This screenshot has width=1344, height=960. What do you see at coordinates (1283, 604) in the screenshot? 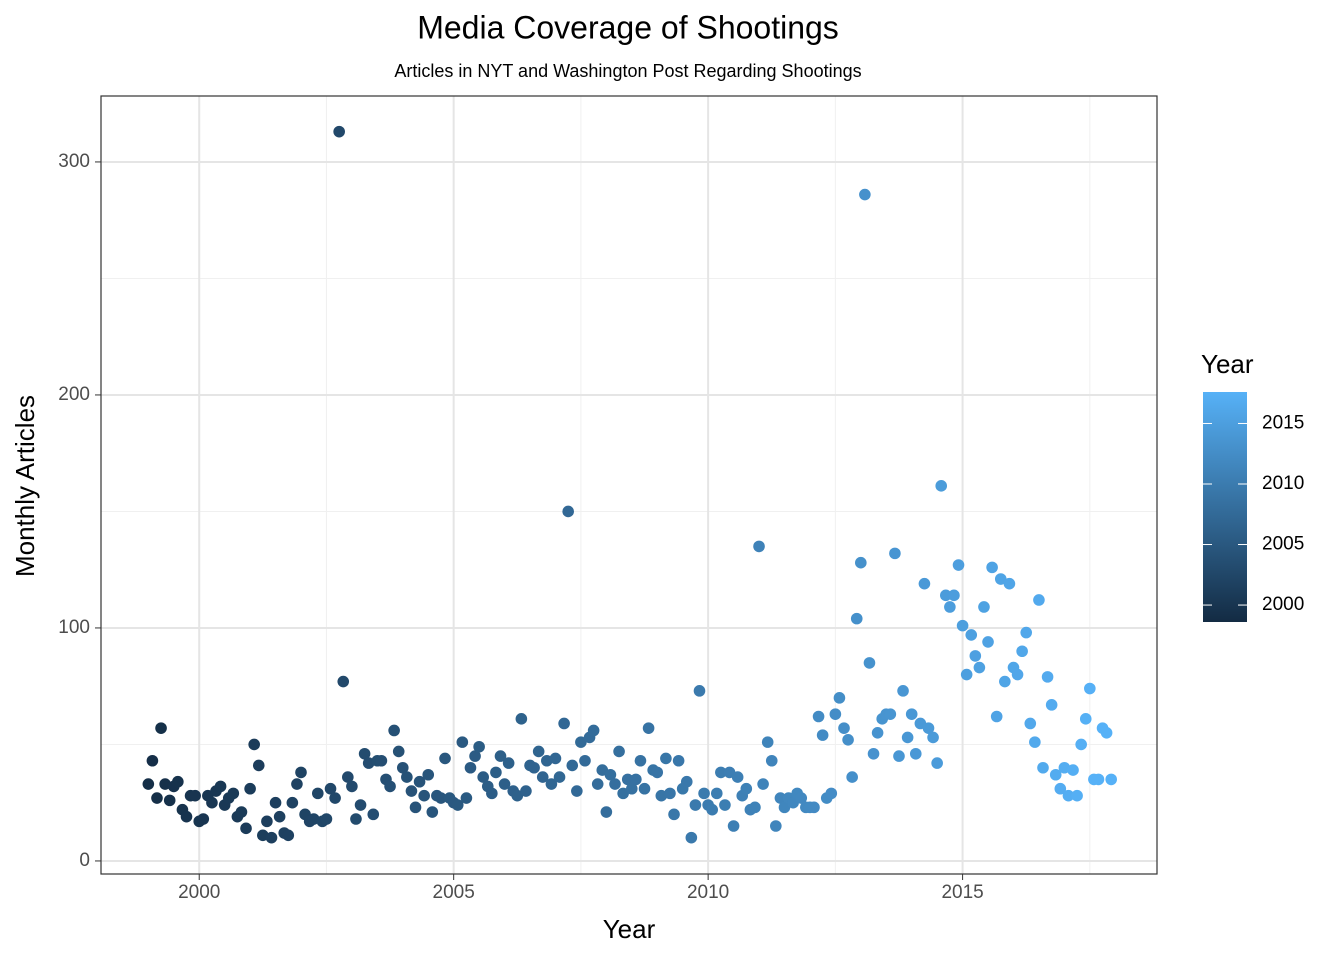
I see `legend-label: 2000` at bounding box center [1283, 604].